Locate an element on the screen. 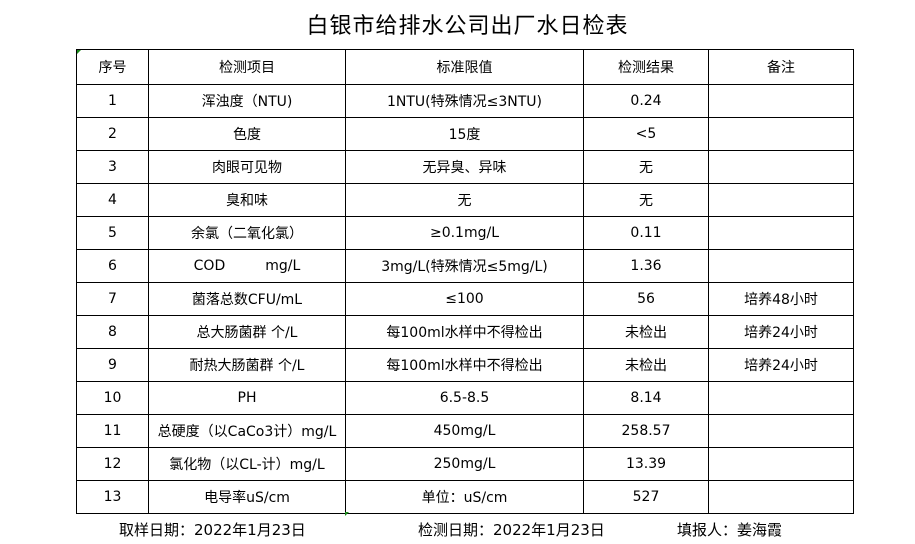 This screenshot has width=915, height=544. sampling-date: 取样日期：2022年1月23日 is located at coordinates (212, 530).